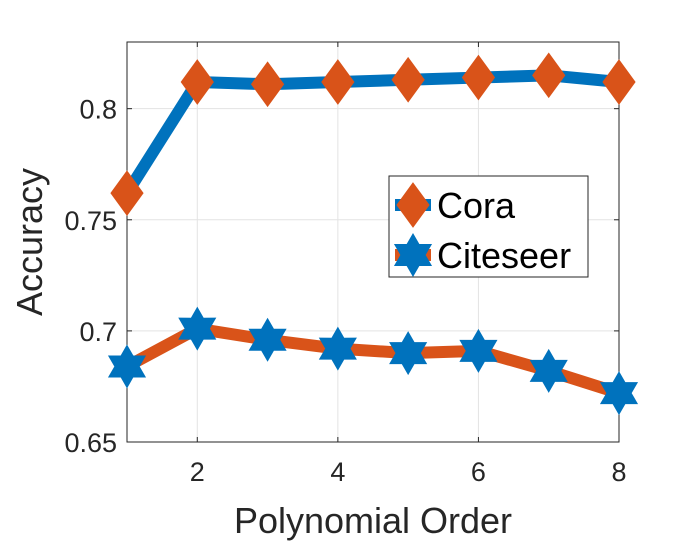 The height and width of the screenshot is (543, 685). What do you see at coordinates (618, 472) in the screenshot?
I see `x-tick-label: 8` at bounding box center [618, 472].